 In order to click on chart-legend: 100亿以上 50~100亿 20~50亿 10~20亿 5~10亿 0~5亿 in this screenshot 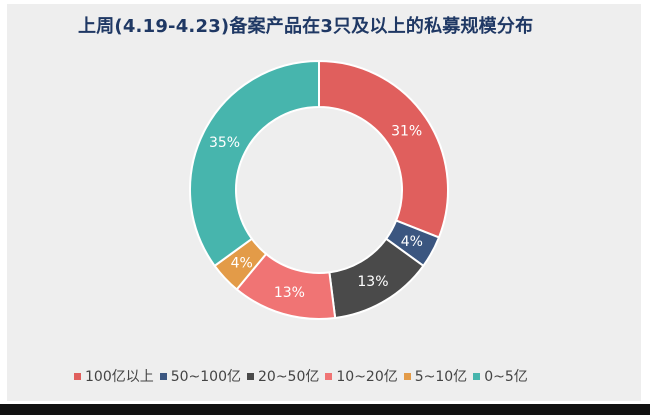, I will do `click(334, 376)`.